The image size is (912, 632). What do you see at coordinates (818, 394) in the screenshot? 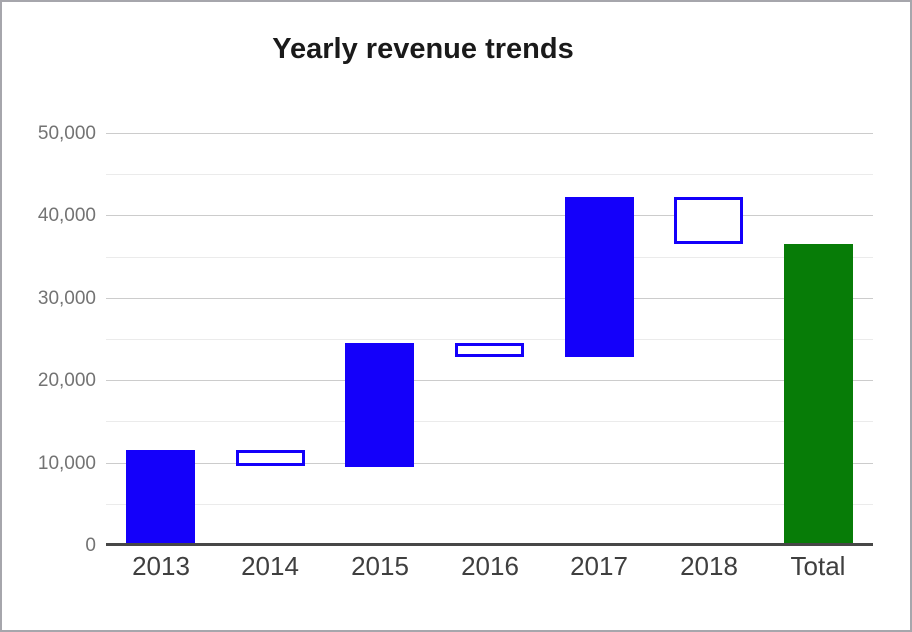
I see `waterfall-bar-total` at bounding box center [818, 394].